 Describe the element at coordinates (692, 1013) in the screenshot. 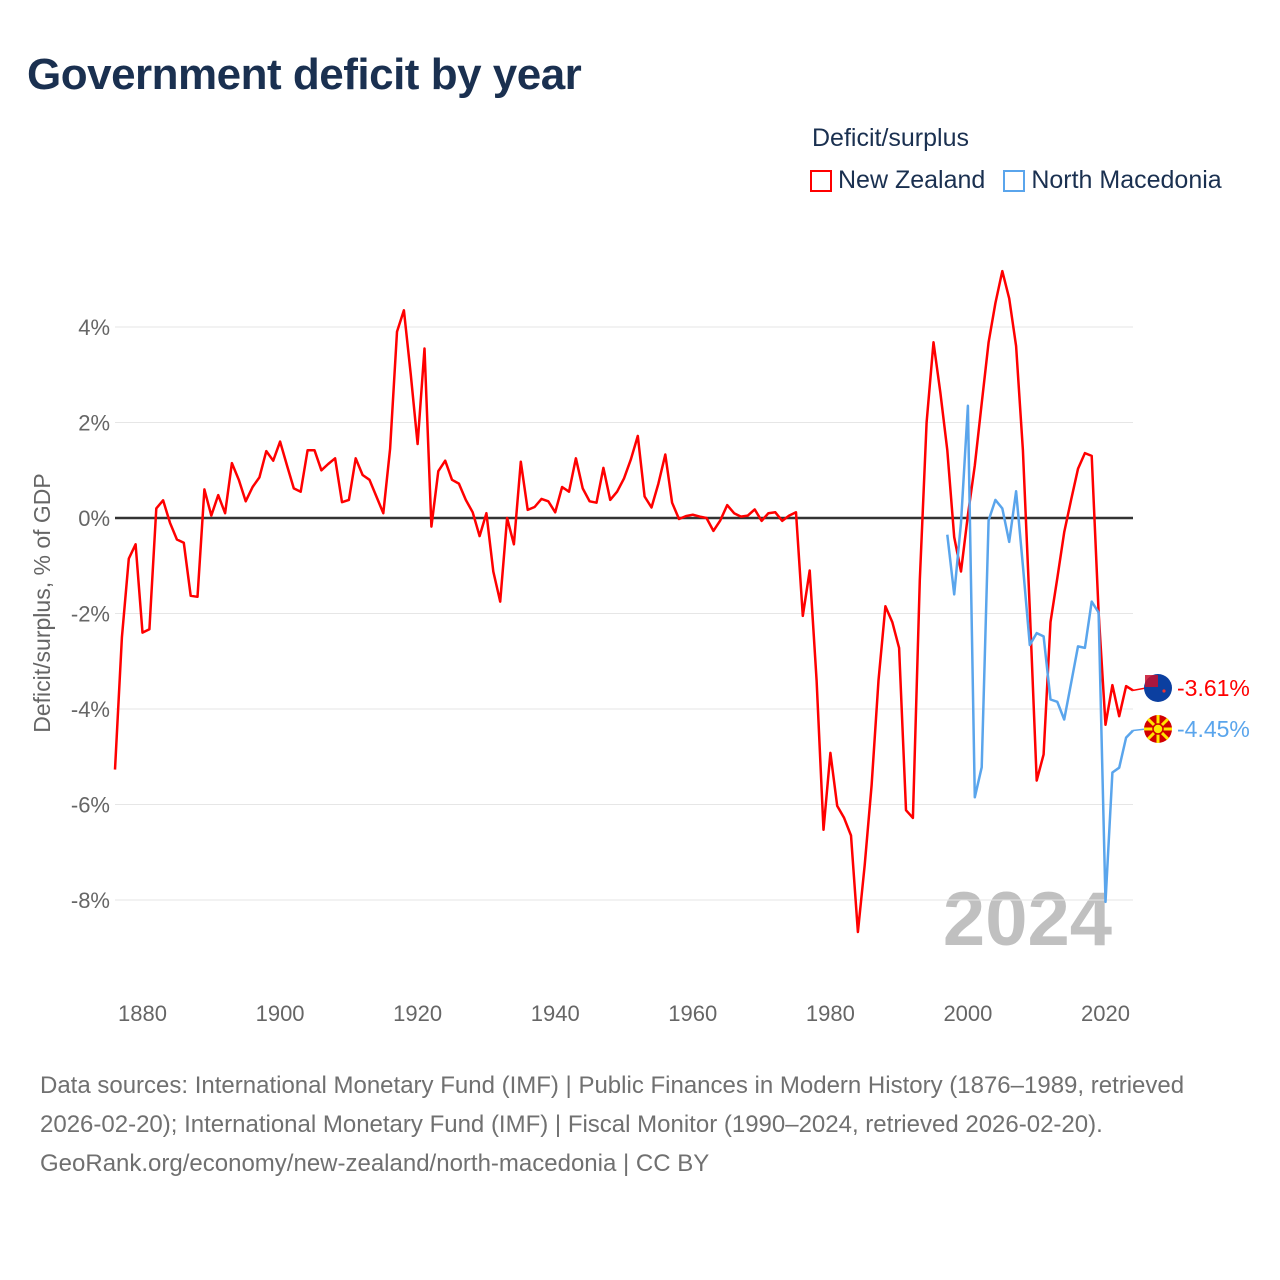

I see `x-tick-label: 1960` at that location.